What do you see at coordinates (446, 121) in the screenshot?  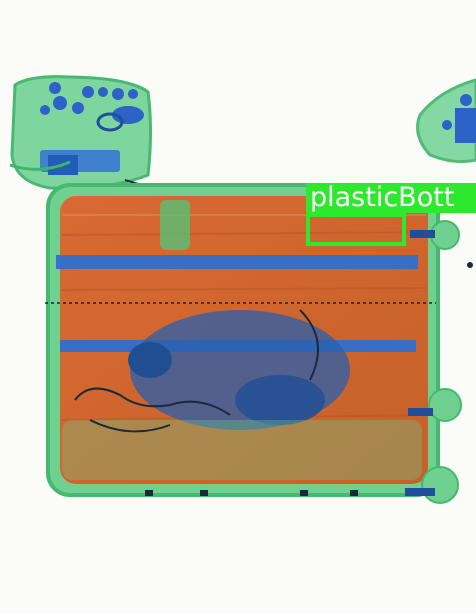 I see `partial-bag-right` at bounding box center [446, 121].